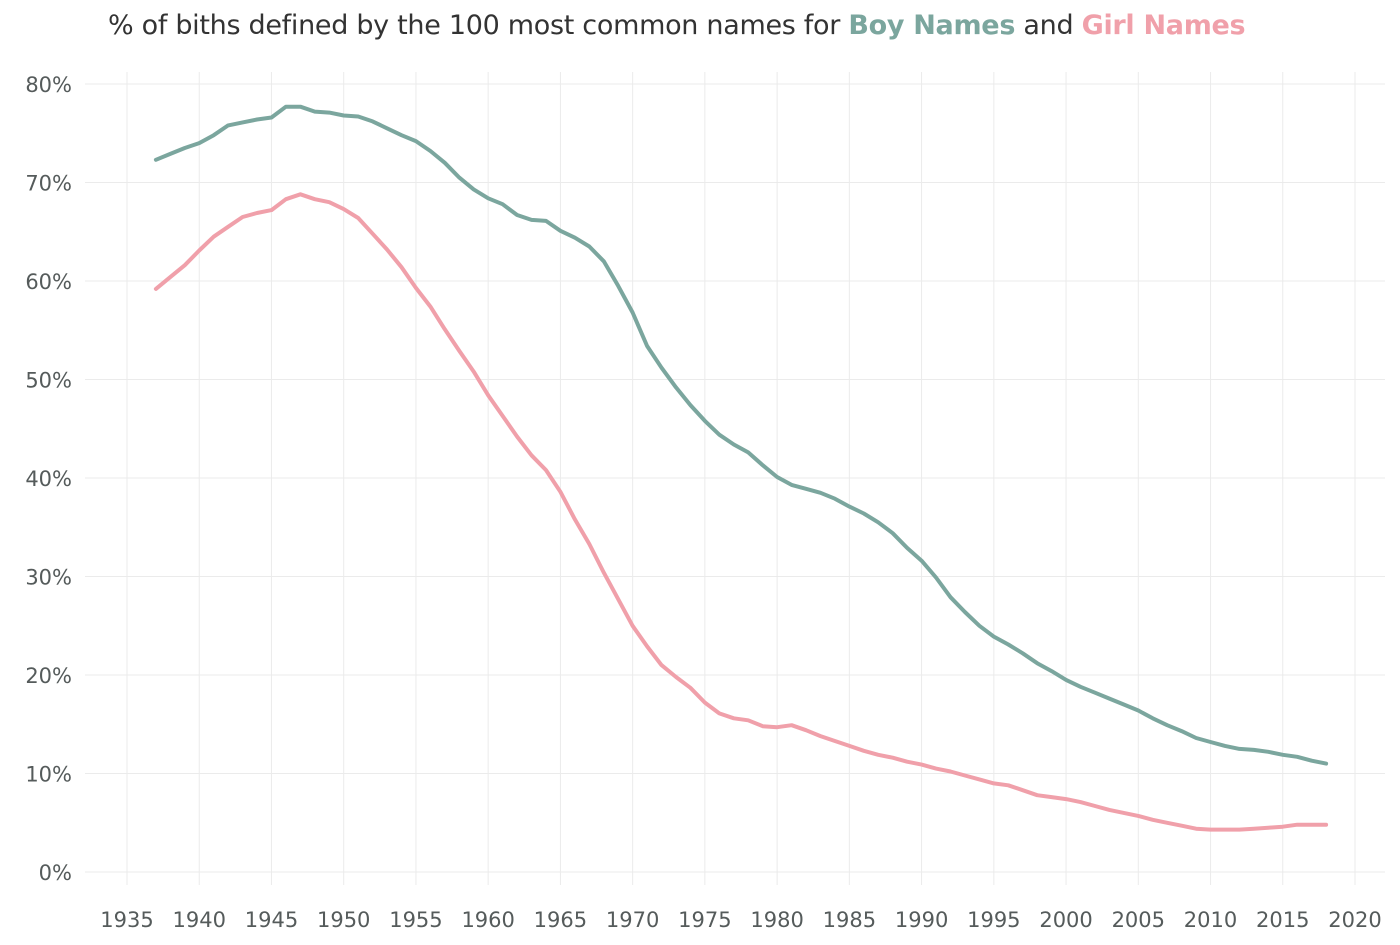 The width and height of the screenshot is (1400, 945). Describe the element at coordinates (1210, 920) in the screenshot. I see `x-tick-label: 2010` at that location.